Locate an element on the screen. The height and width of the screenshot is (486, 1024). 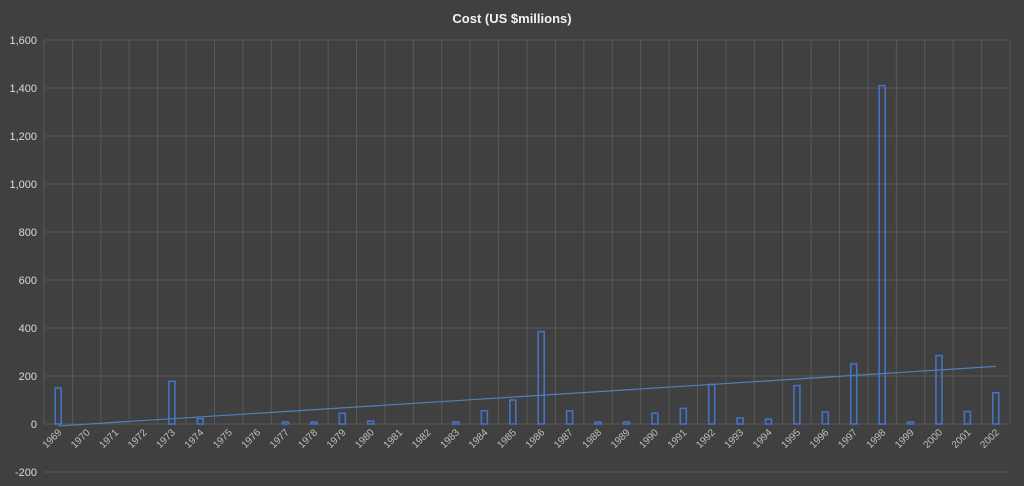
bar-1983 is located at coordinates (456, 423).